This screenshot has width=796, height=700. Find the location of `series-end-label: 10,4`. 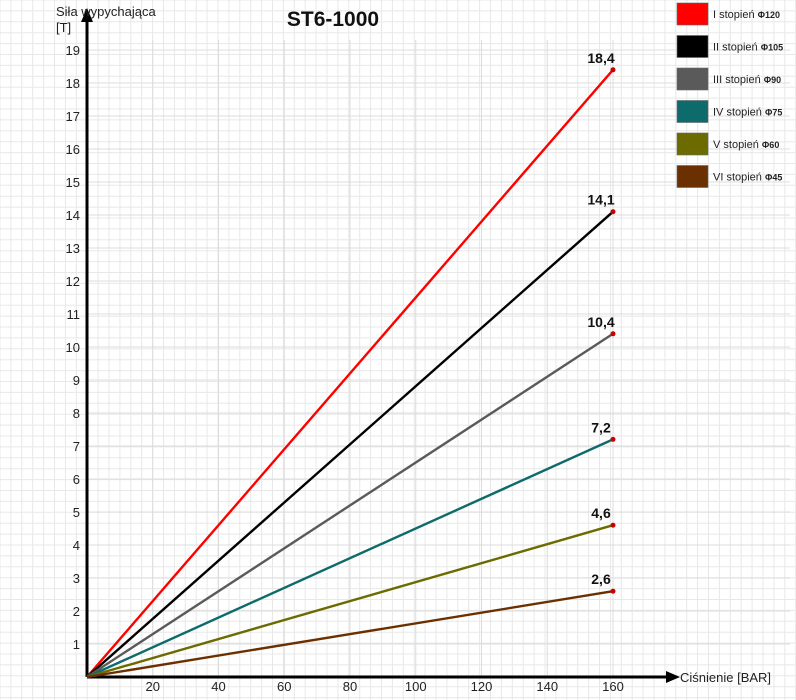

series-end-label: 10,4 is located at coordinates (600, 322).